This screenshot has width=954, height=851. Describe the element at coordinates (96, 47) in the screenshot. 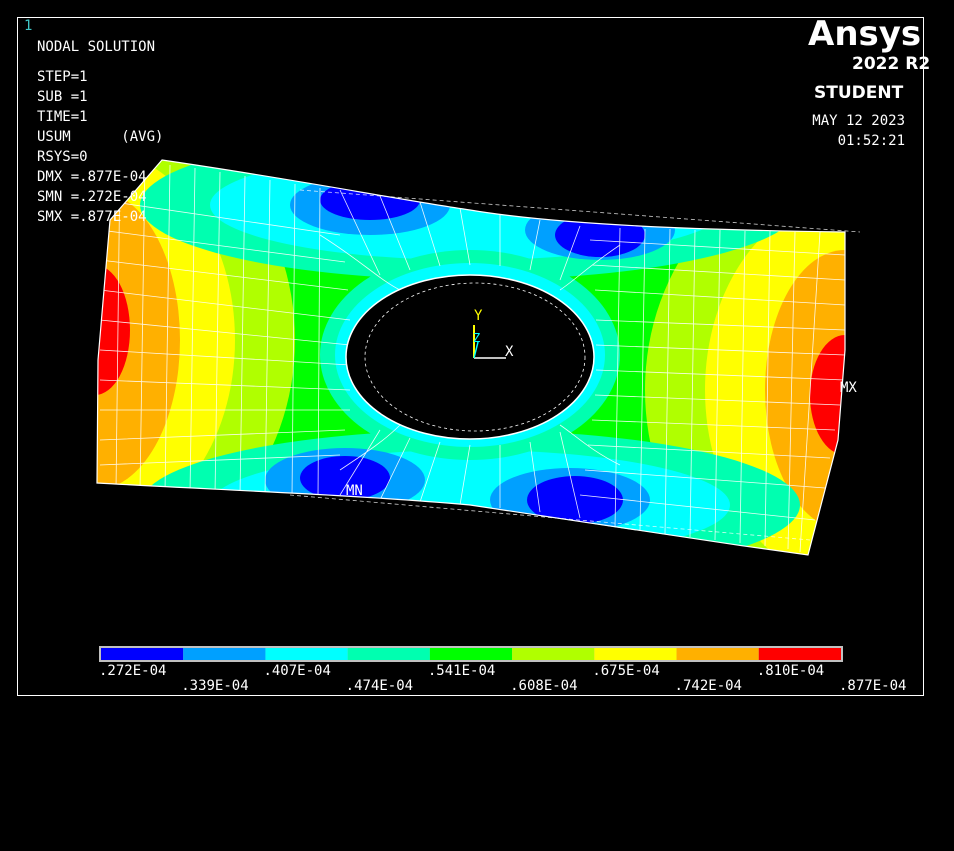

I see `plot-title: NODAL SOLUTION` at that location.